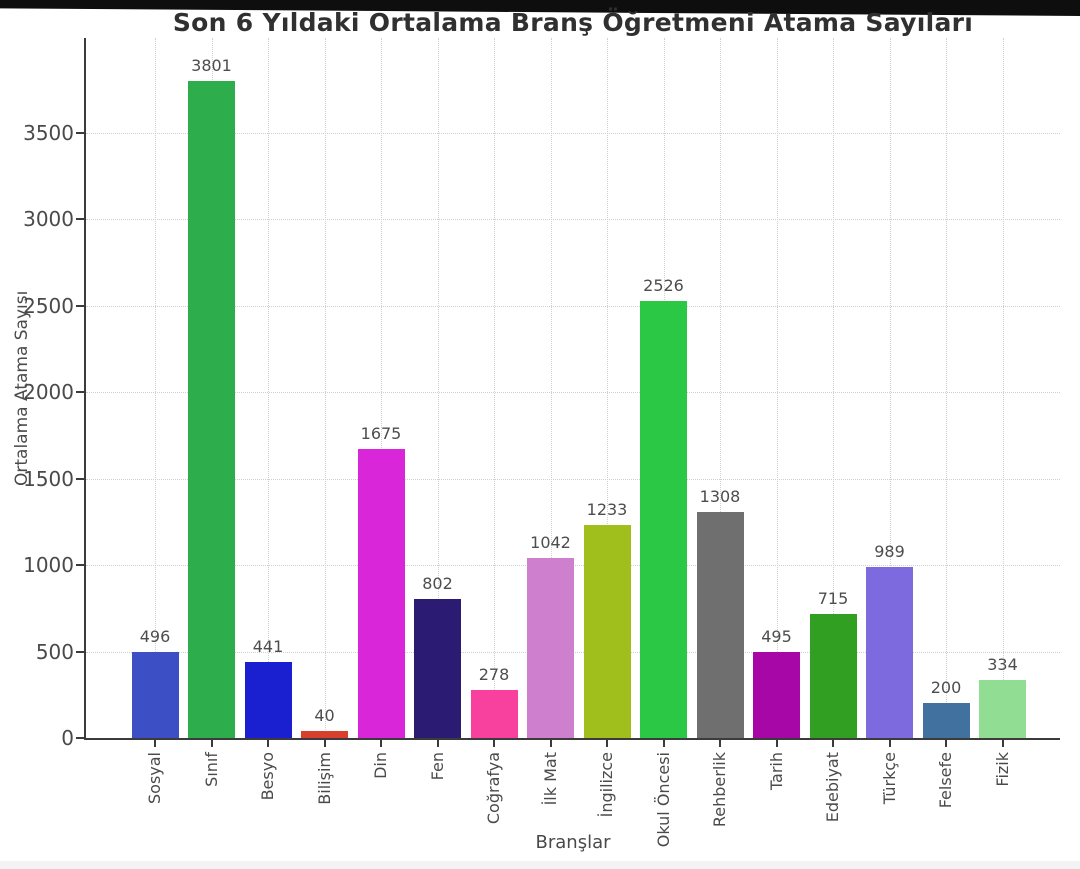  Describe the element at coordinates (268, 646) in the screenshot. I see `bar-value-label: 441` at that location.